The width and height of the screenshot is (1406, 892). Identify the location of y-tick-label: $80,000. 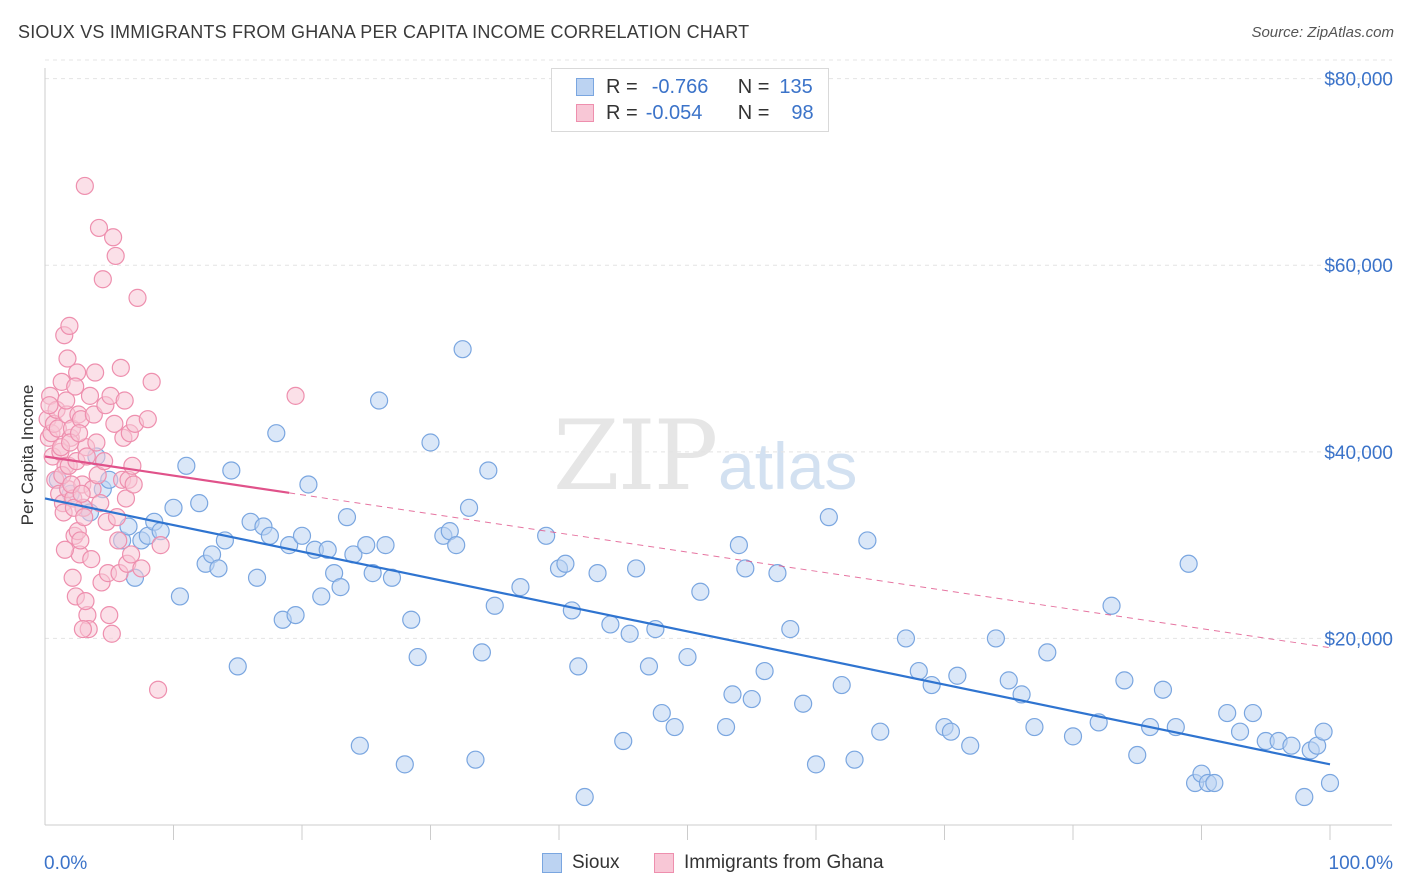
(1358, 80).